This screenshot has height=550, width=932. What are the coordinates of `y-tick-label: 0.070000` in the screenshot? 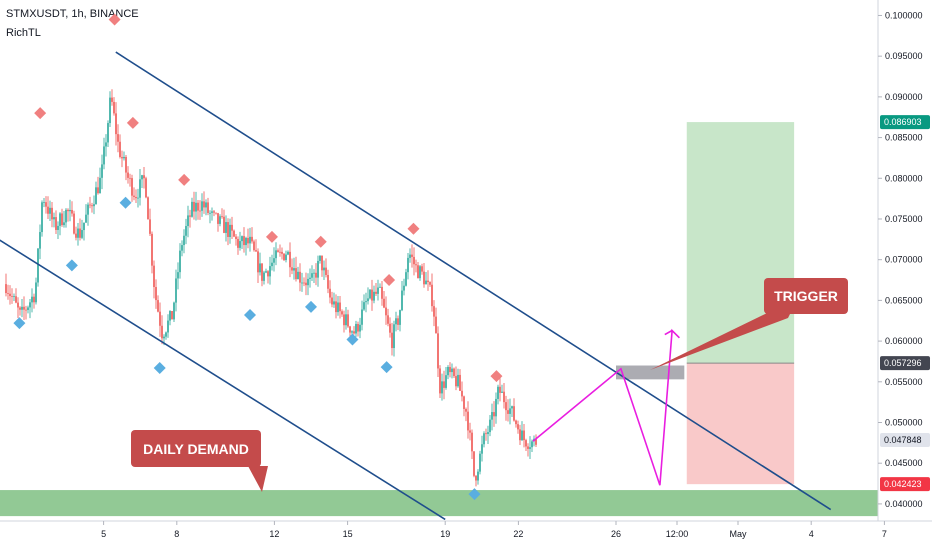 It's located at (904, 260).